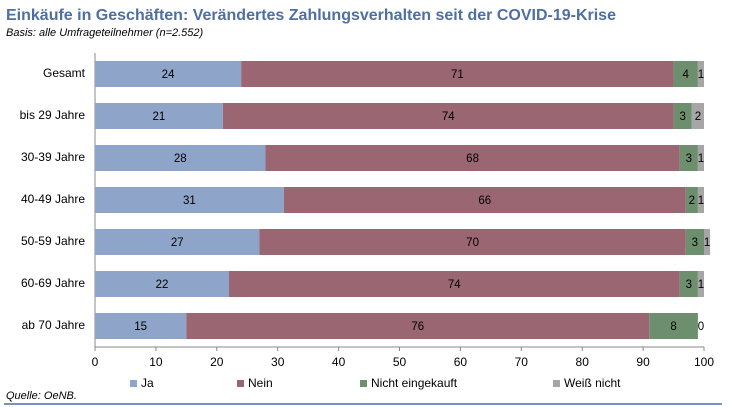 This screenshot has height=407, width=730. Describe the element at coordinates (278, 362) in the screenshot. I see `x-tick-label: 30` at that location.